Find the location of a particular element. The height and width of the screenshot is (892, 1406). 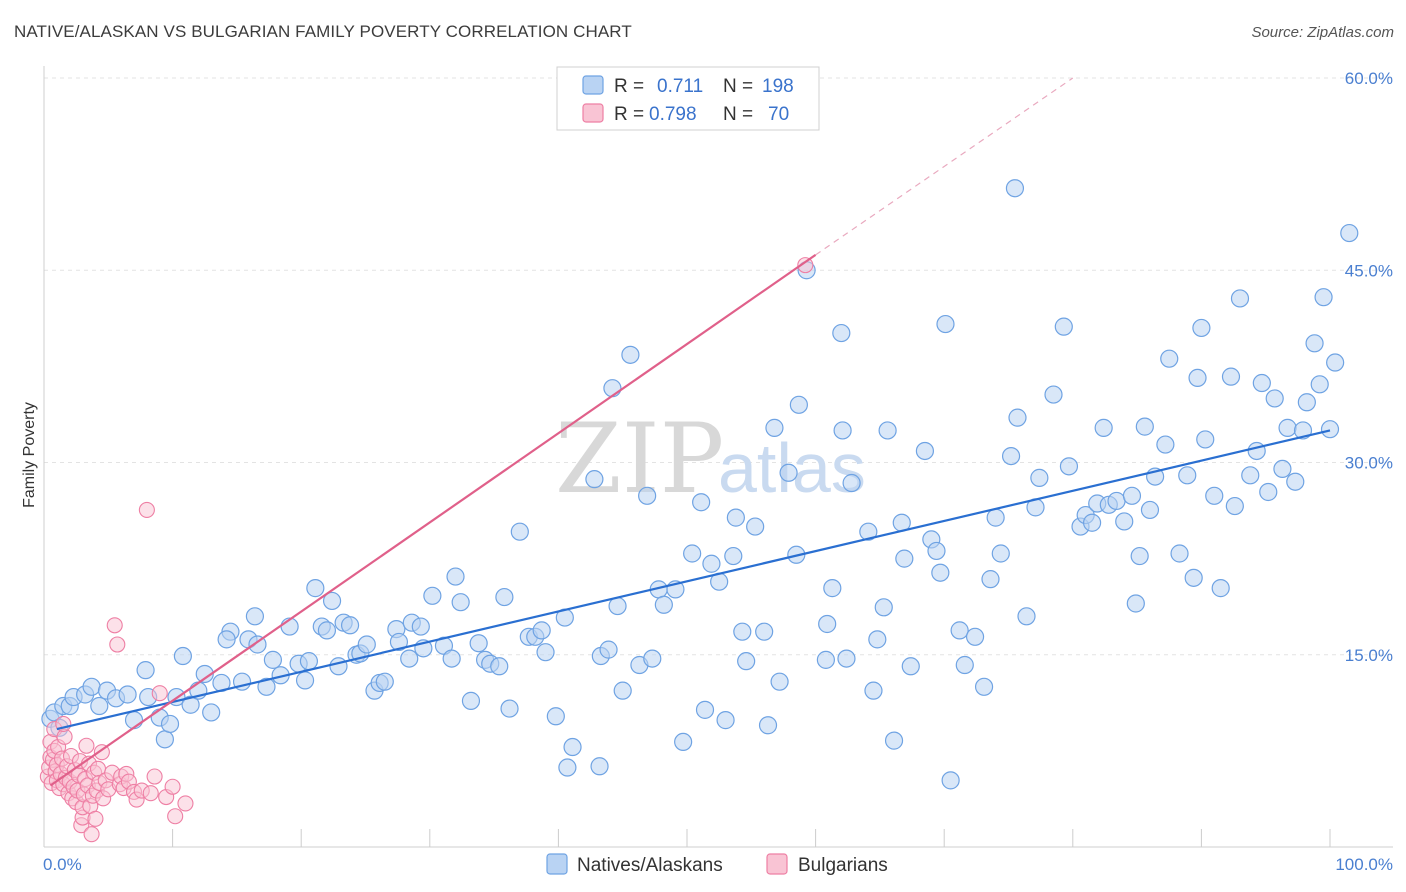

bulgarian-r-value: 0.798 is located at coordinates (673, 114).